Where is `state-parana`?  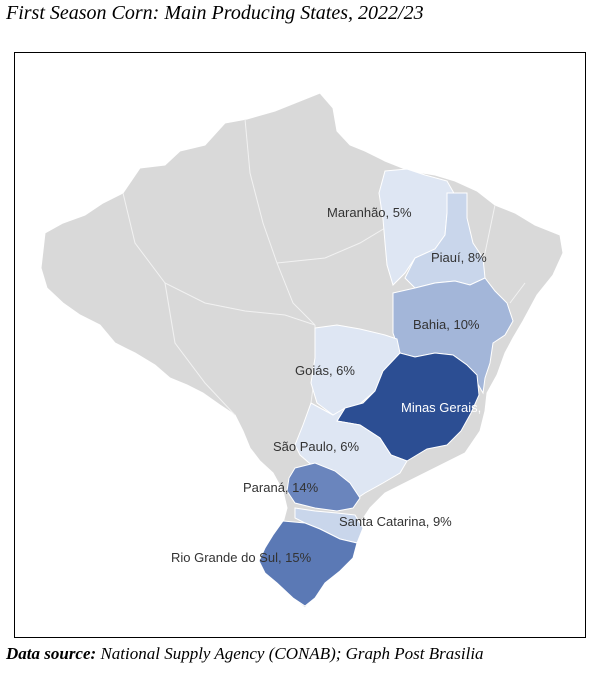 state-parana is located at coordinates (323, 487).